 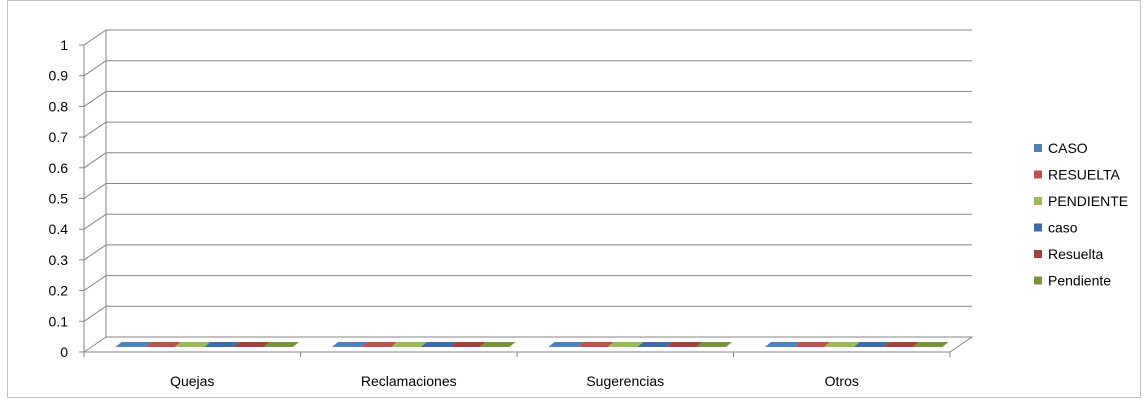 I want to click on legend-label: PENDIENTE, so click(x=1088, y=201).